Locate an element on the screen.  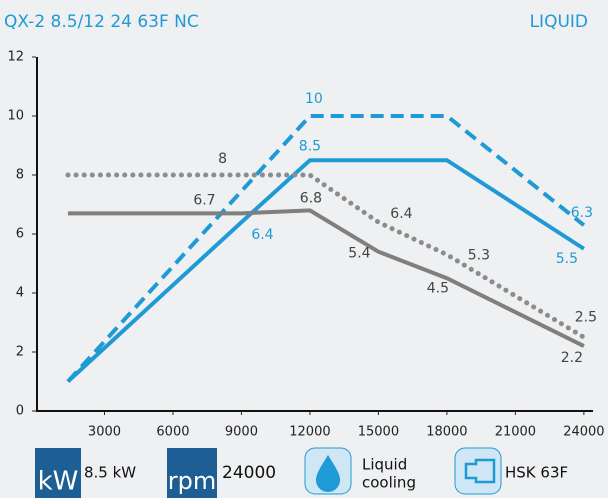
value-label: 10 is located at coordinates (314, 99).